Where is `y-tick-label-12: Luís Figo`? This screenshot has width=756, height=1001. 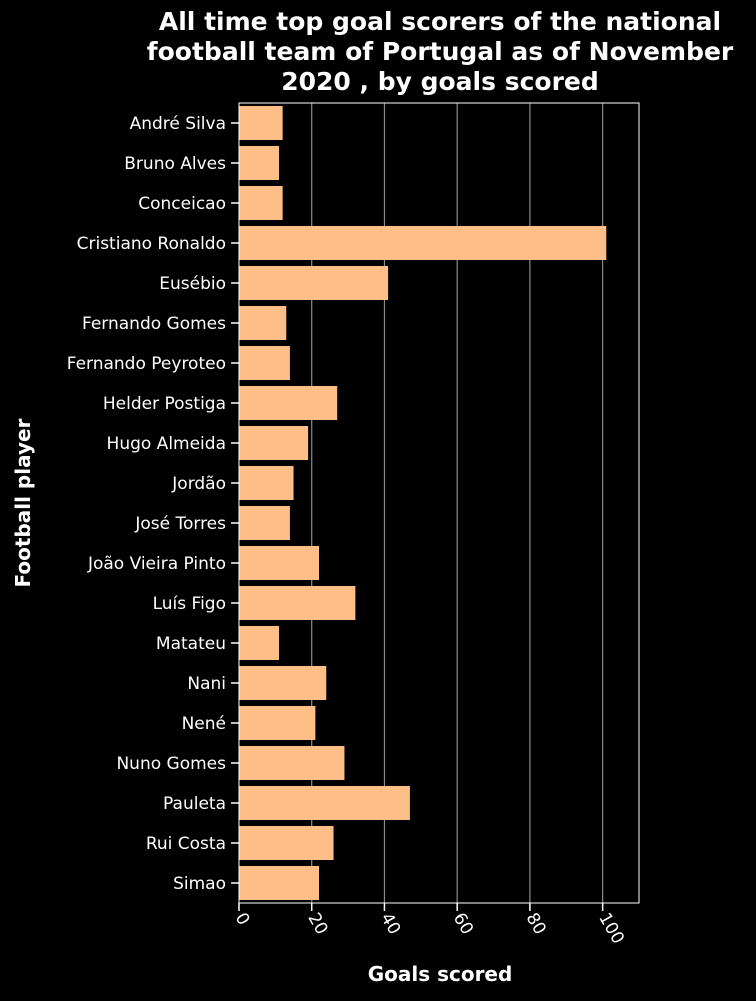 y-tick-label-12: Luís Figo is located at coordinates (189, 604).